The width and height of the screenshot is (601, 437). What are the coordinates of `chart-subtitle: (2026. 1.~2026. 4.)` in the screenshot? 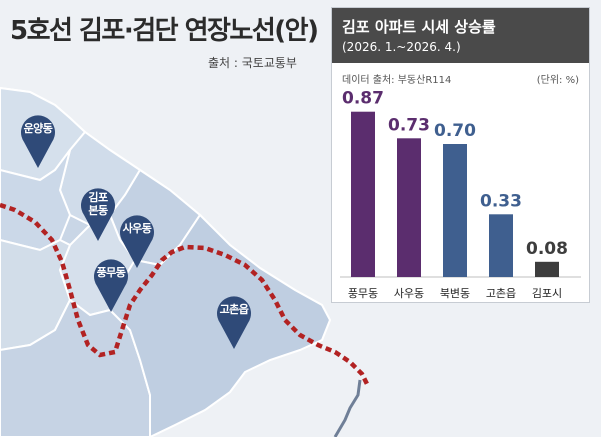 It's located at (401, 47).